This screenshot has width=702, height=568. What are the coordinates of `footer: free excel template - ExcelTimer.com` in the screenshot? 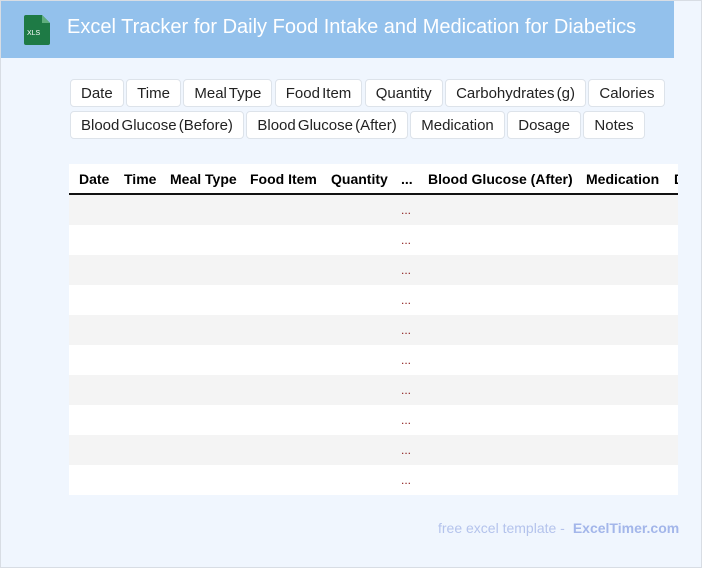 It's located at (558, 528).